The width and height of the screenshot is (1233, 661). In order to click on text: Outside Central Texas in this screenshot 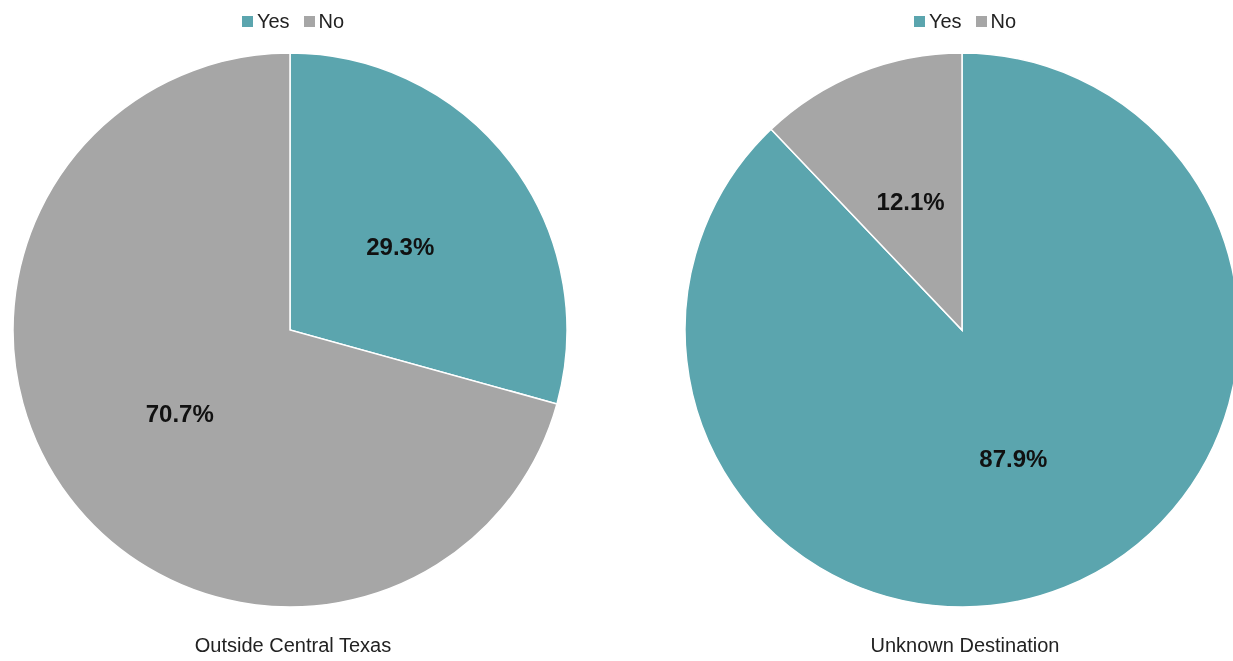, I will do `click(293, 645)`.